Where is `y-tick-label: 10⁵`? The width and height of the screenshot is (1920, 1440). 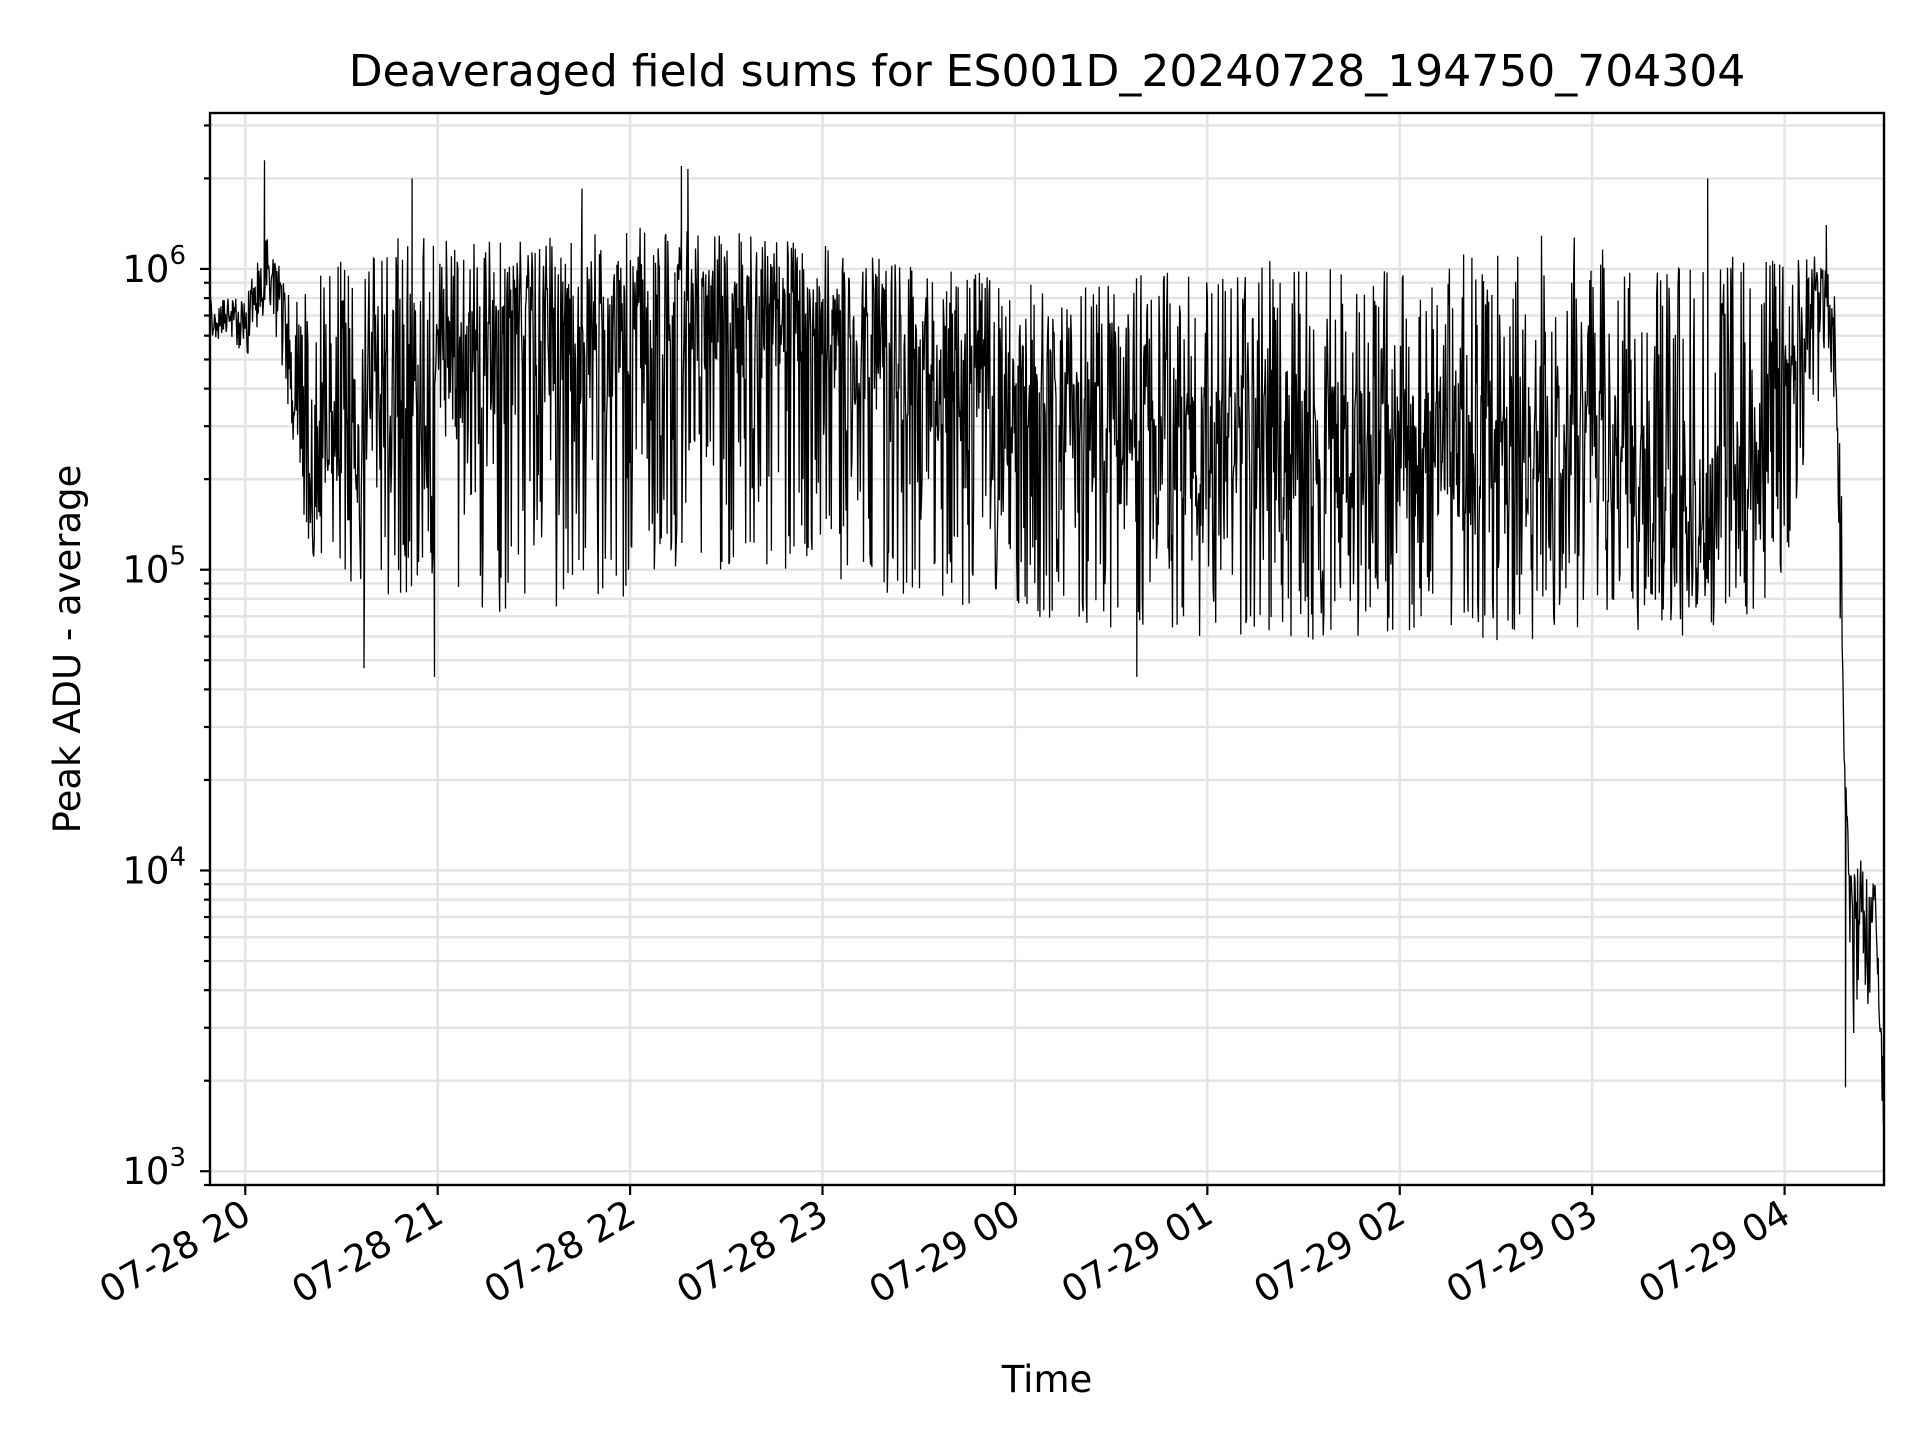 y-tick-label: 10⁵ is located at coordinates (154, 567).